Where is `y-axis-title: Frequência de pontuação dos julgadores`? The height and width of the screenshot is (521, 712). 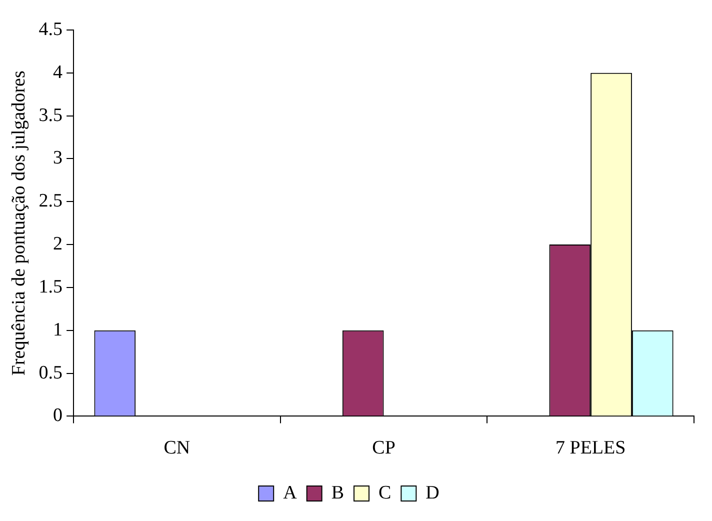
y-axis-title: Frequência de pontuação dos julgadores is located at coordinates (19, 223).